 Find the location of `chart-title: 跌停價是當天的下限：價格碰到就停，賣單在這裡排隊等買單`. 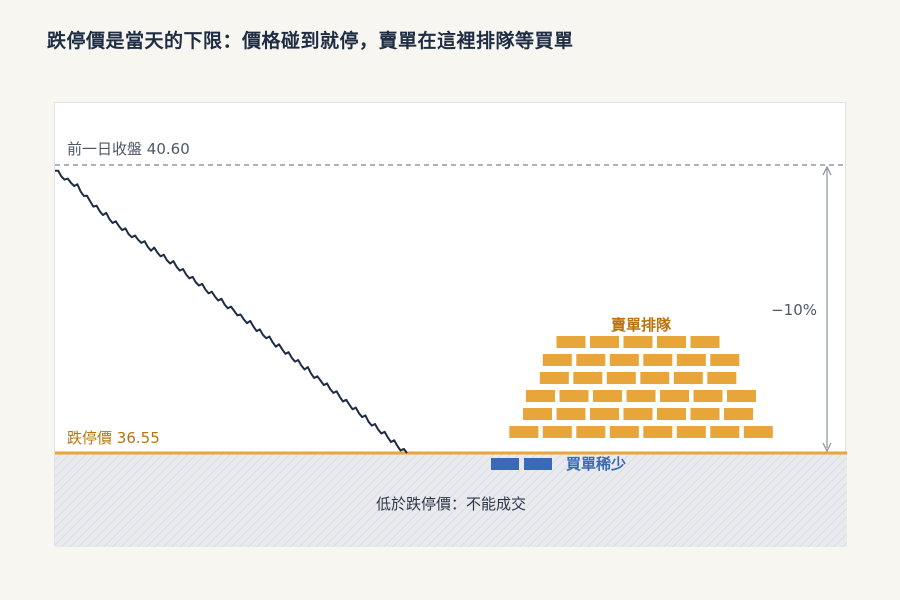

chart-title: 跌停價是當天的下限：價格碰到就停，賣單在這裡排隊等買單 is located at coordinates (310, 41).